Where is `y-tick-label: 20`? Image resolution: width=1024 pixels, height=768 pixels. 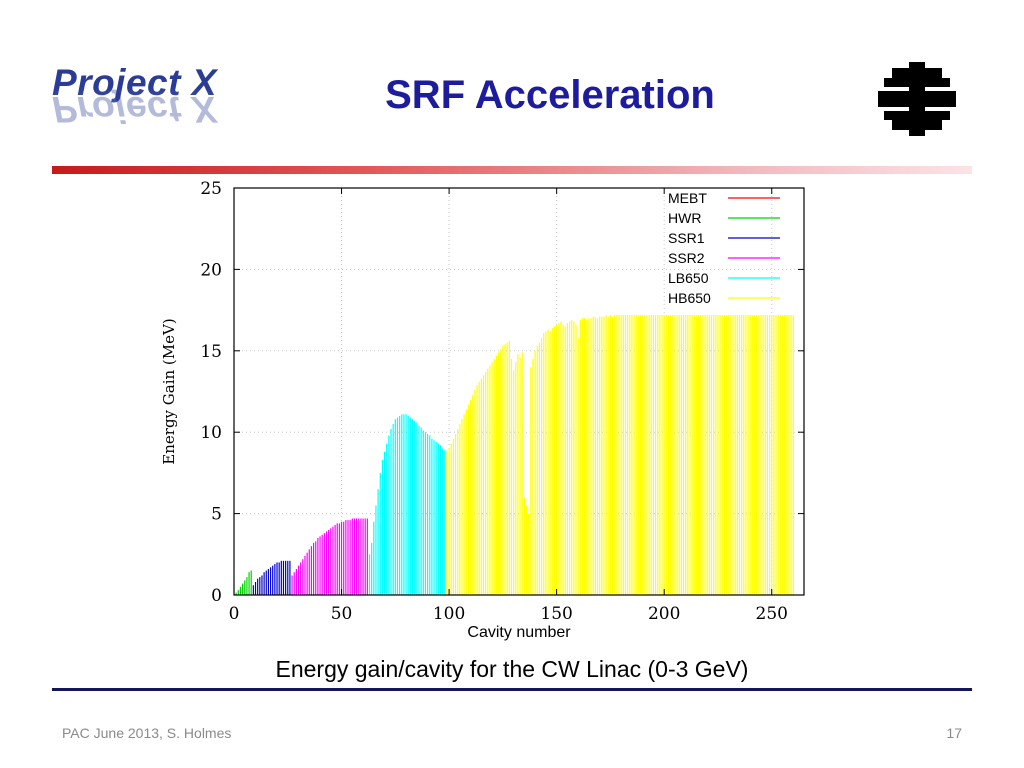 y-tick-label: 20 is located at coordinates (211, 270).